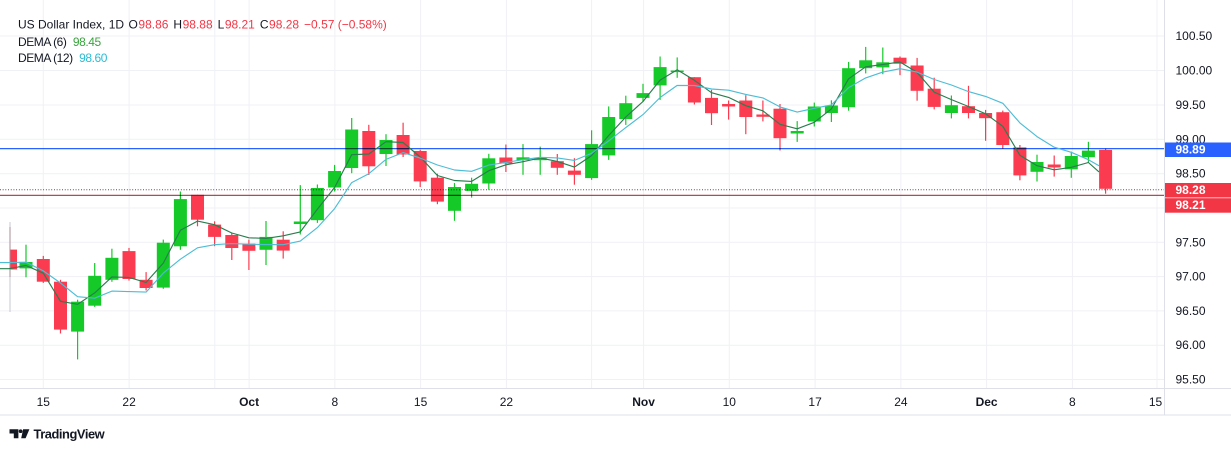 Image resolution: width=1231 pixels, height=457 pixels. Describe the element at coordinates (1191, 277) in the screenshot. I see `svg-text: 97.00` at that location.